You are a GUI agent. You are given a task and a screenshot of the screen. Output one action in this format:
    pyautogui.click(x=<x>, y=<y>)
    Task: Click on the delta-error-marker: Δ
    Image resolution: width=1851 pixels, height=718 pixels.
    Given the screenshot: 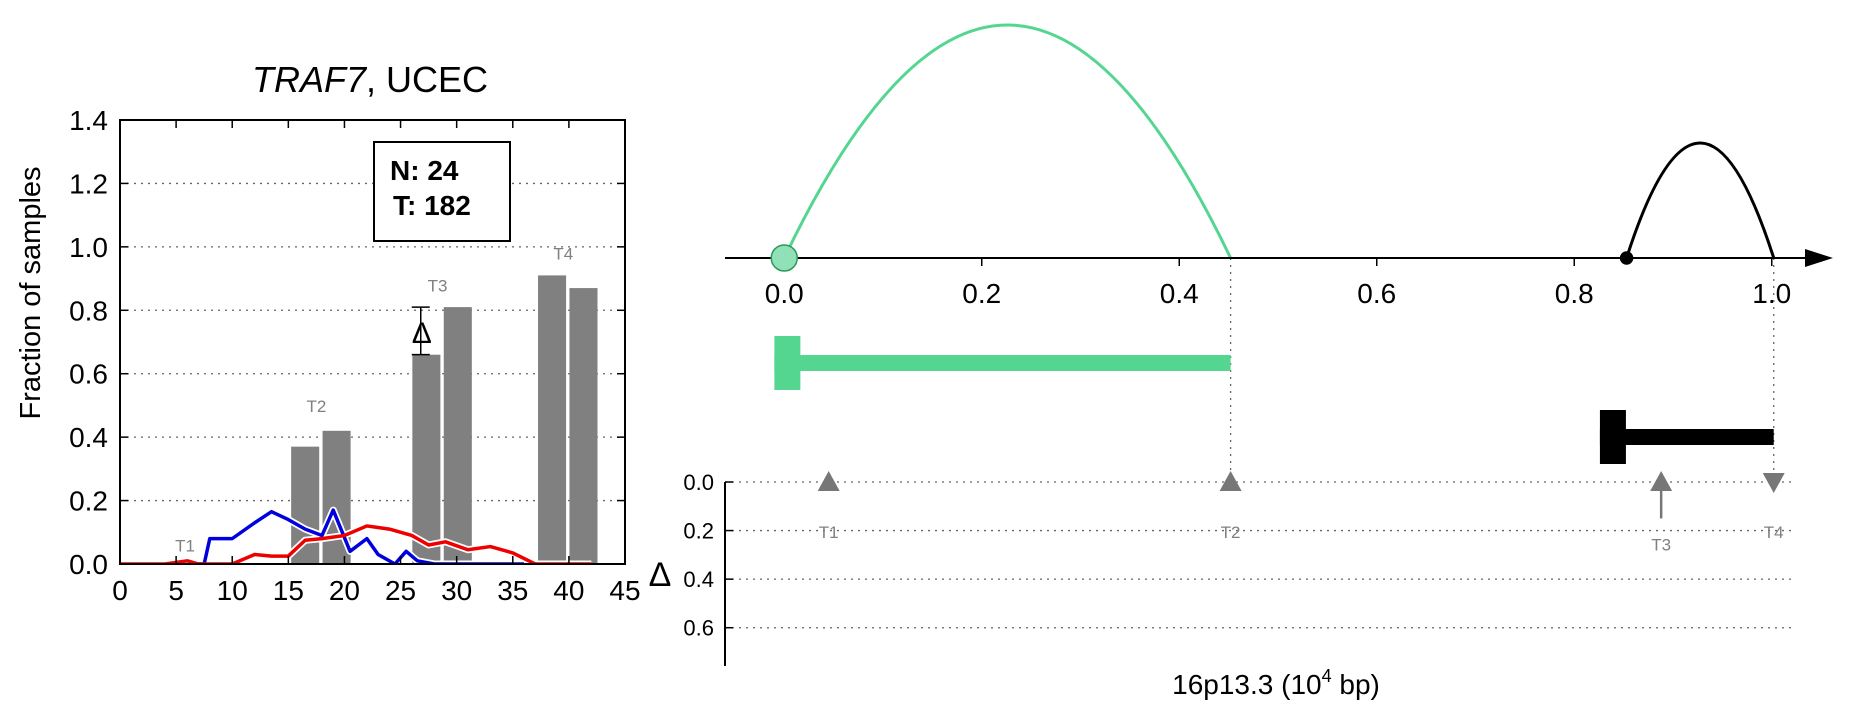 What is the action you would take?
    pyautogui.click(x=422, y=331)
    